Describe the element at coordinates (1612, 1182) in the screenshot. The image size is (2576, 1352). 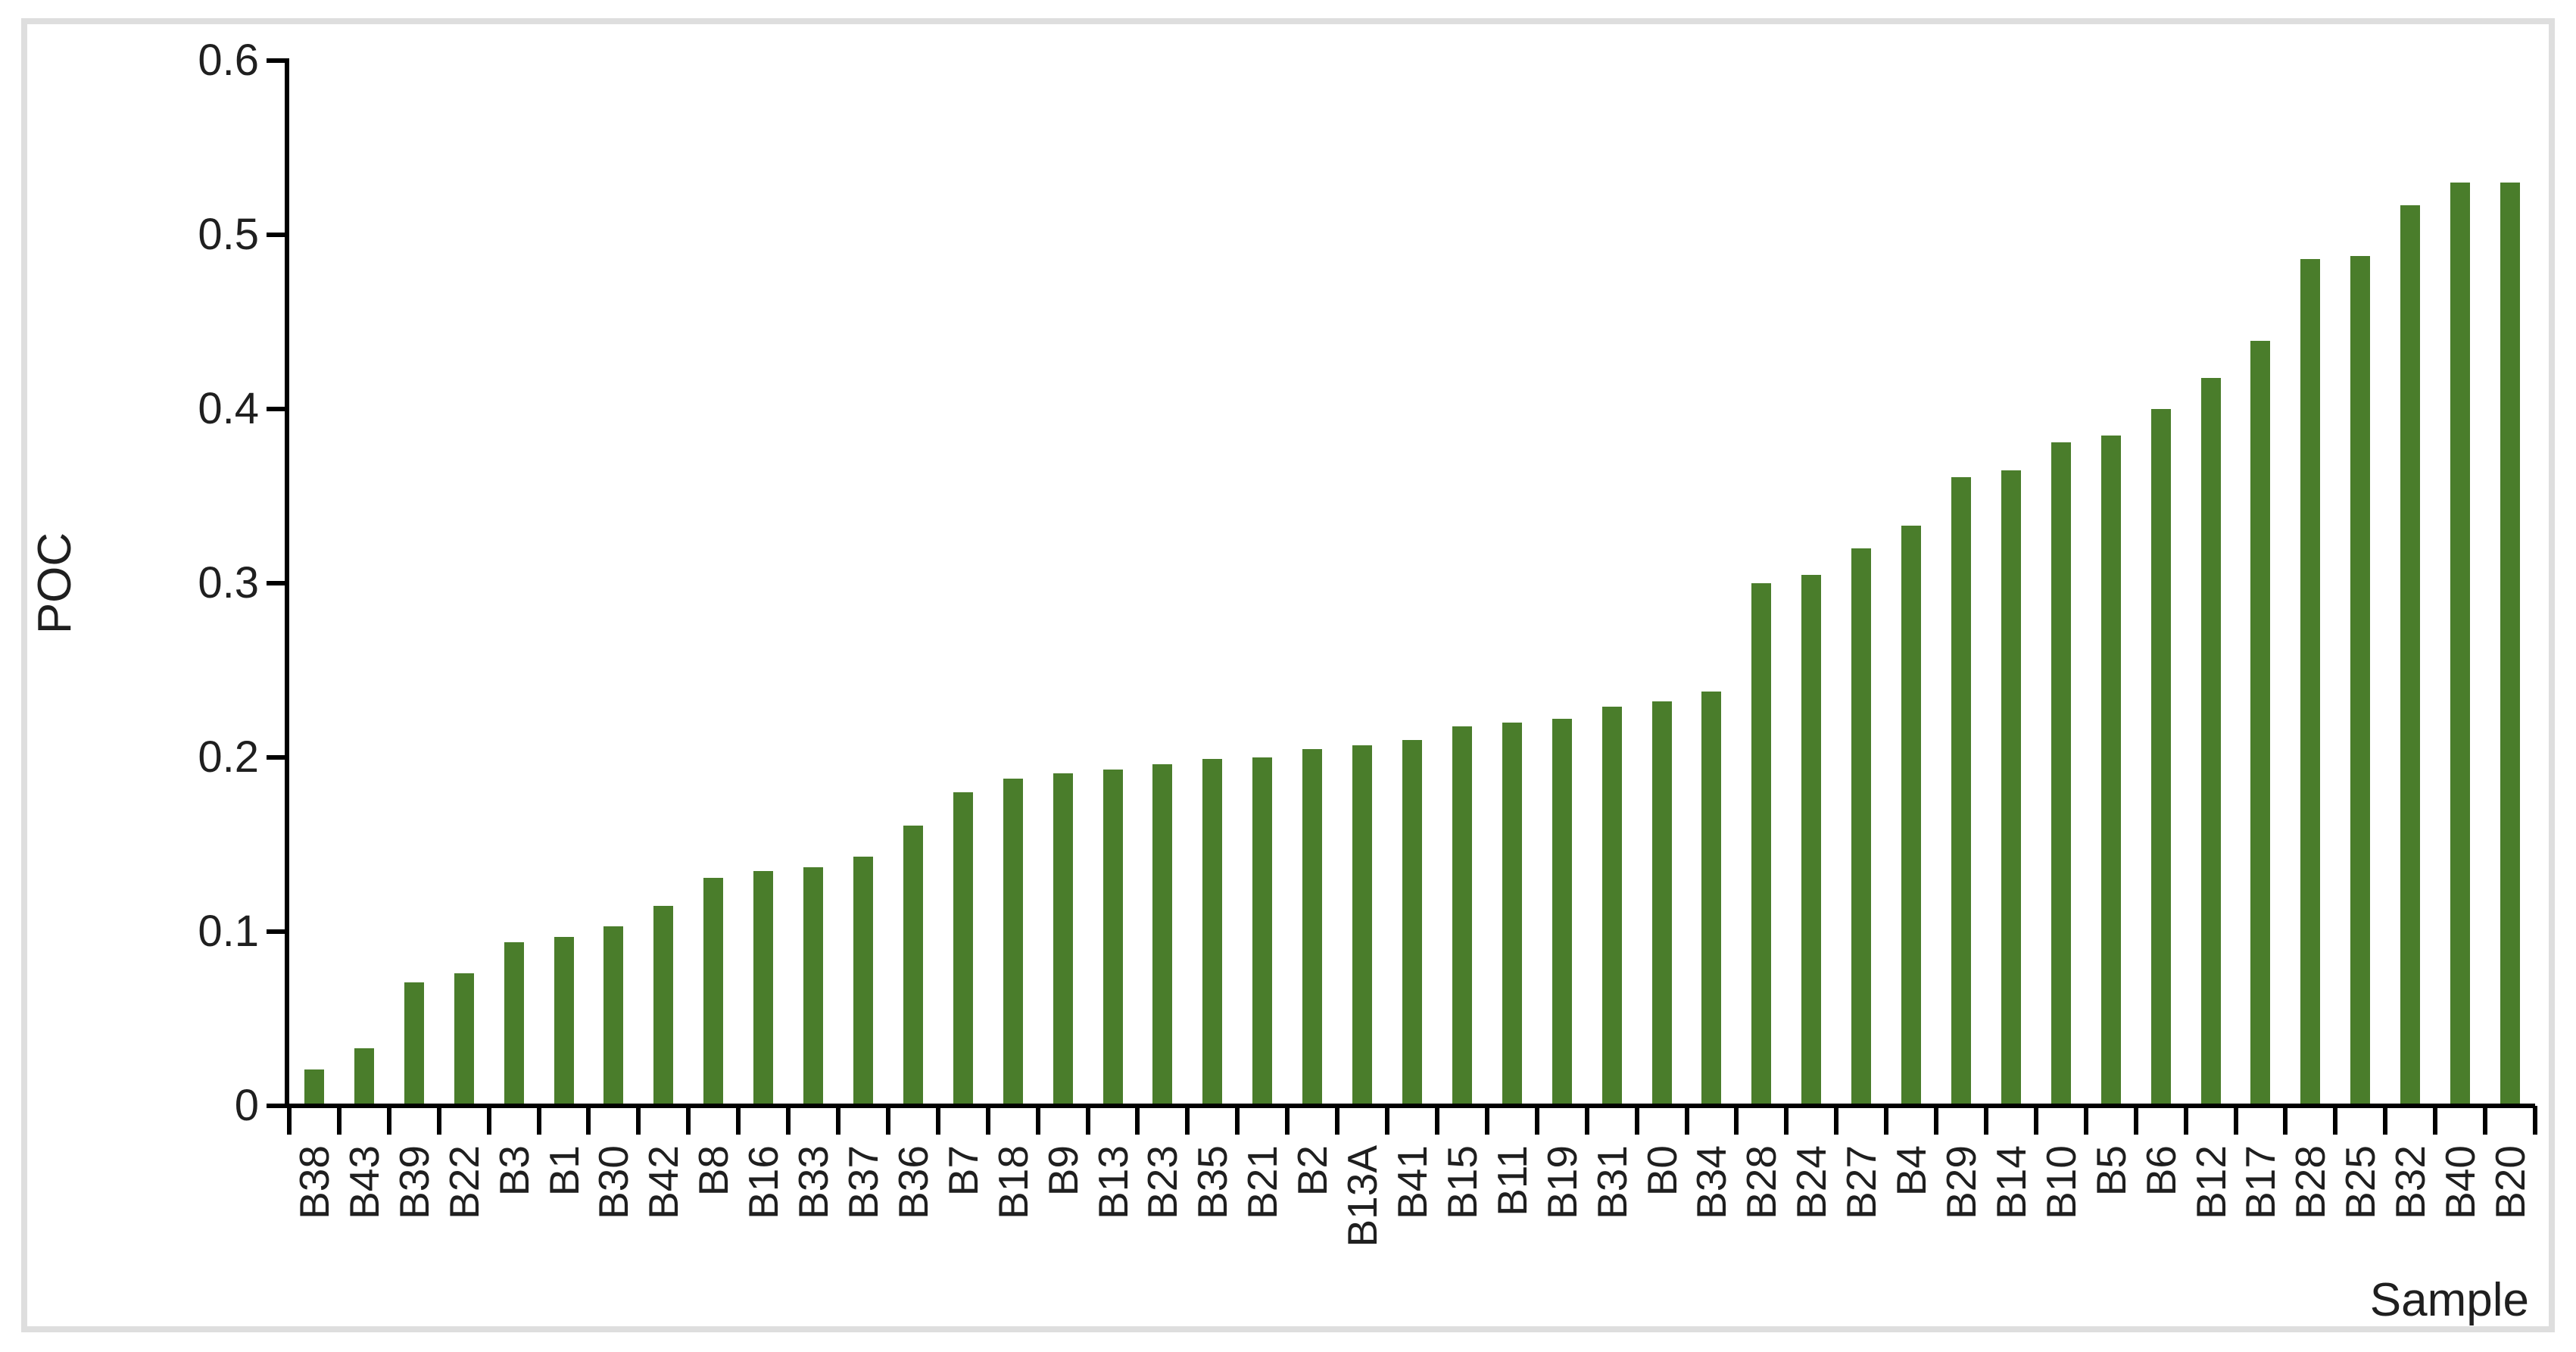
I see `x-tick-label: B31` at that location.